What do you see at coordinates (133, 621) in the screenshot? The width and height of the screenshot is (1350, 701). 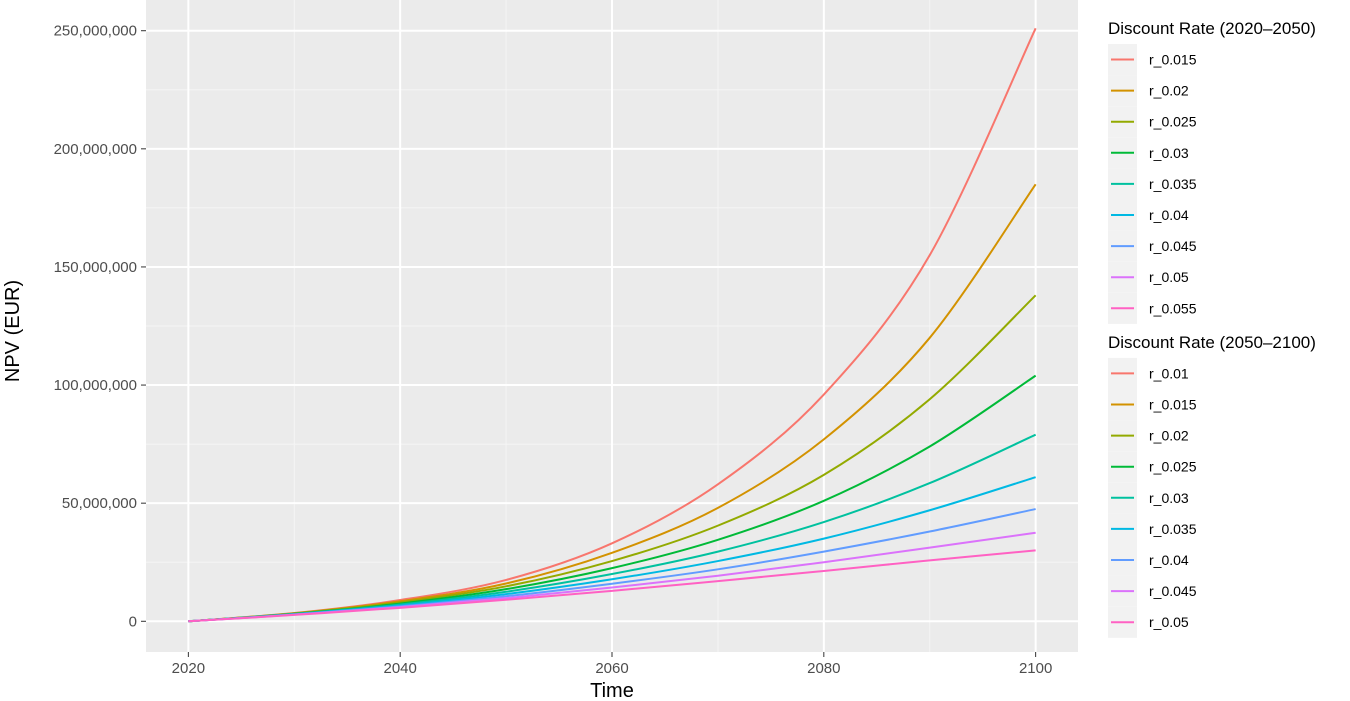 I see `y-tick-label: 0` at bounding box center [133, 621].